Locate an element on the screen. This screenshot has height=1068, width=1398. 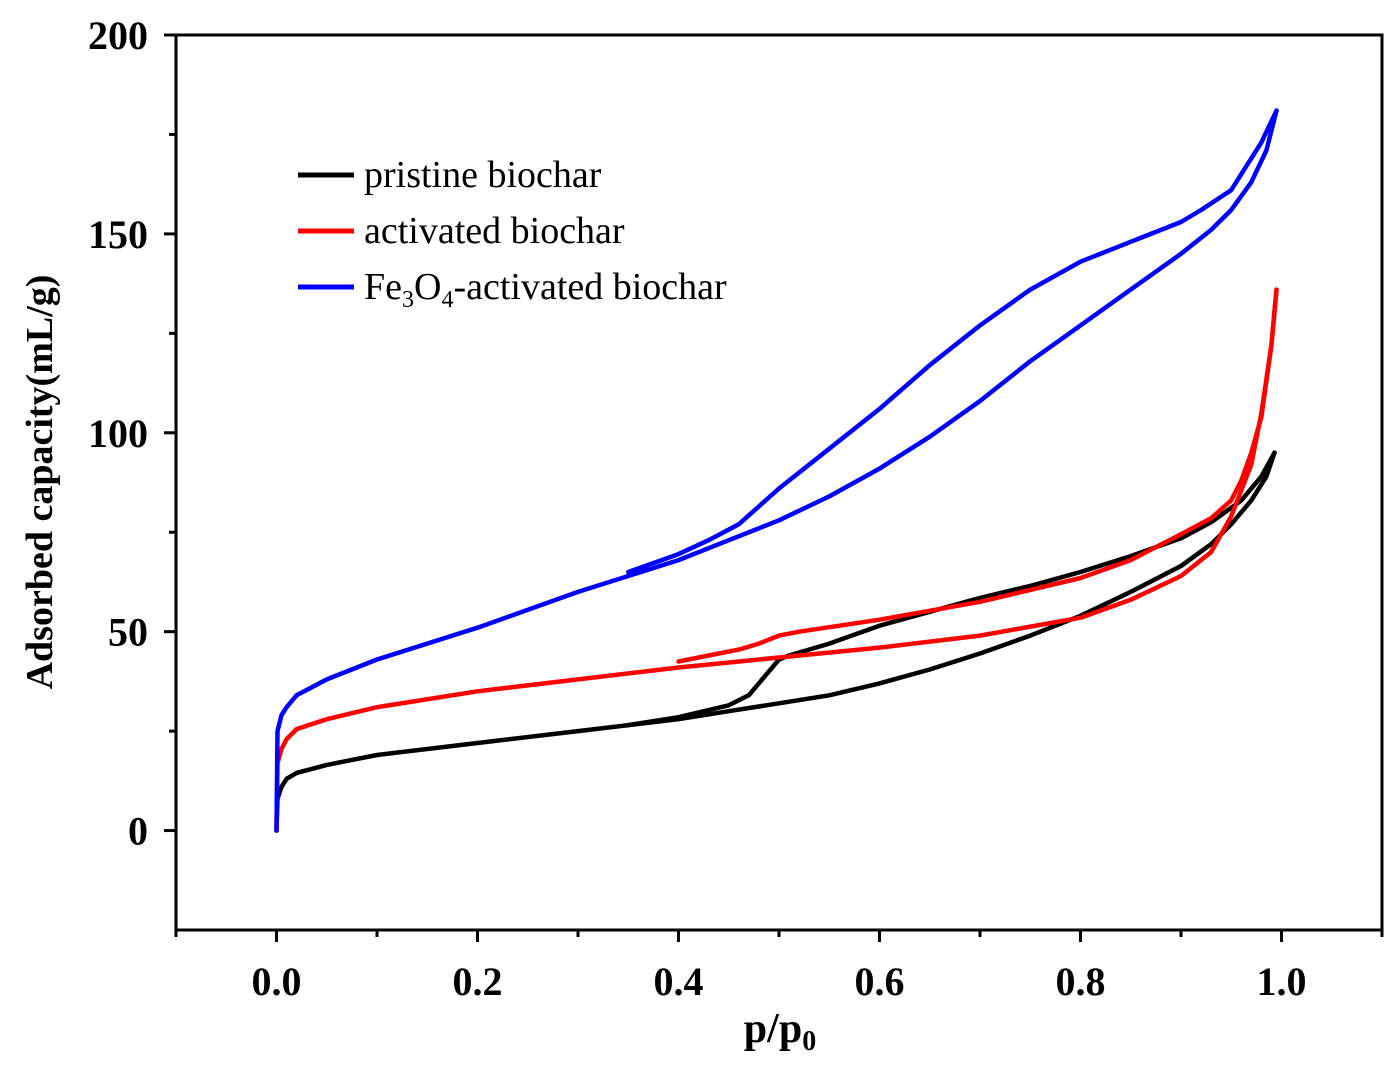
x-tick-label: 0.4 is located at coordinates (679, 981).